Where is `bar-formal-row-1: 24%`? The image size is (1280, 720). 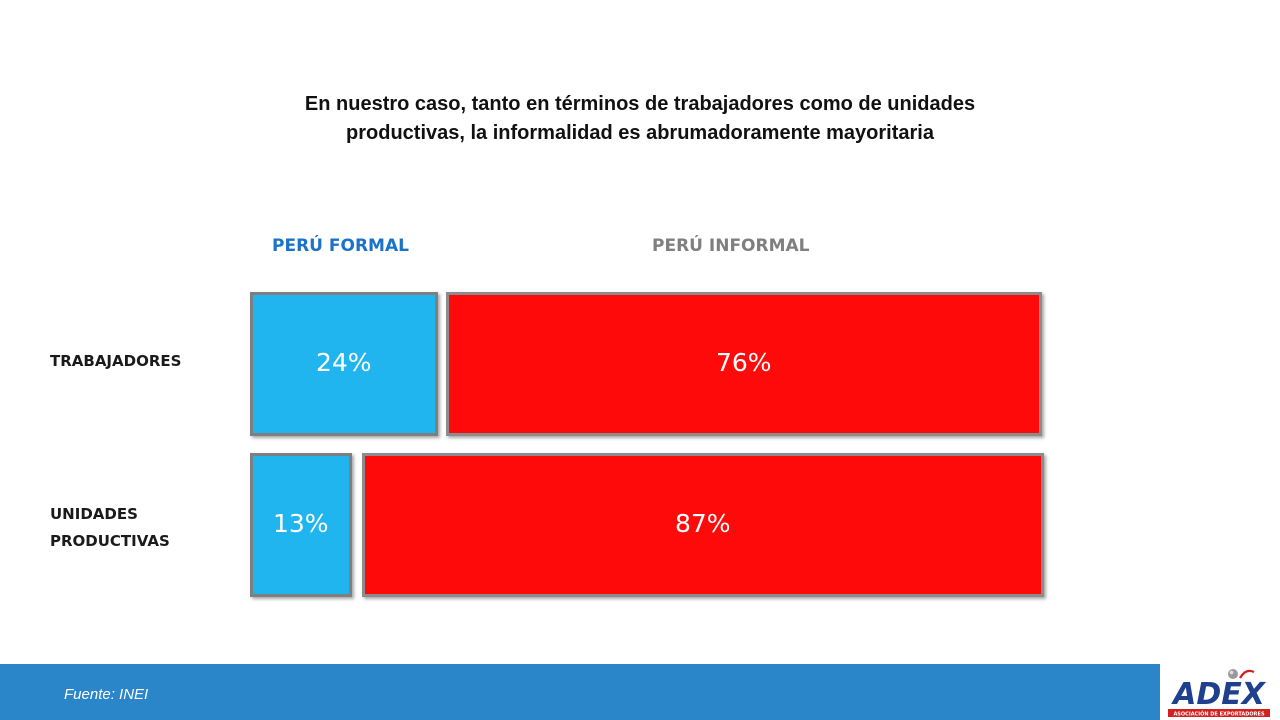
bar-formal-row-1: 24% is located at coordinates (344, 364).